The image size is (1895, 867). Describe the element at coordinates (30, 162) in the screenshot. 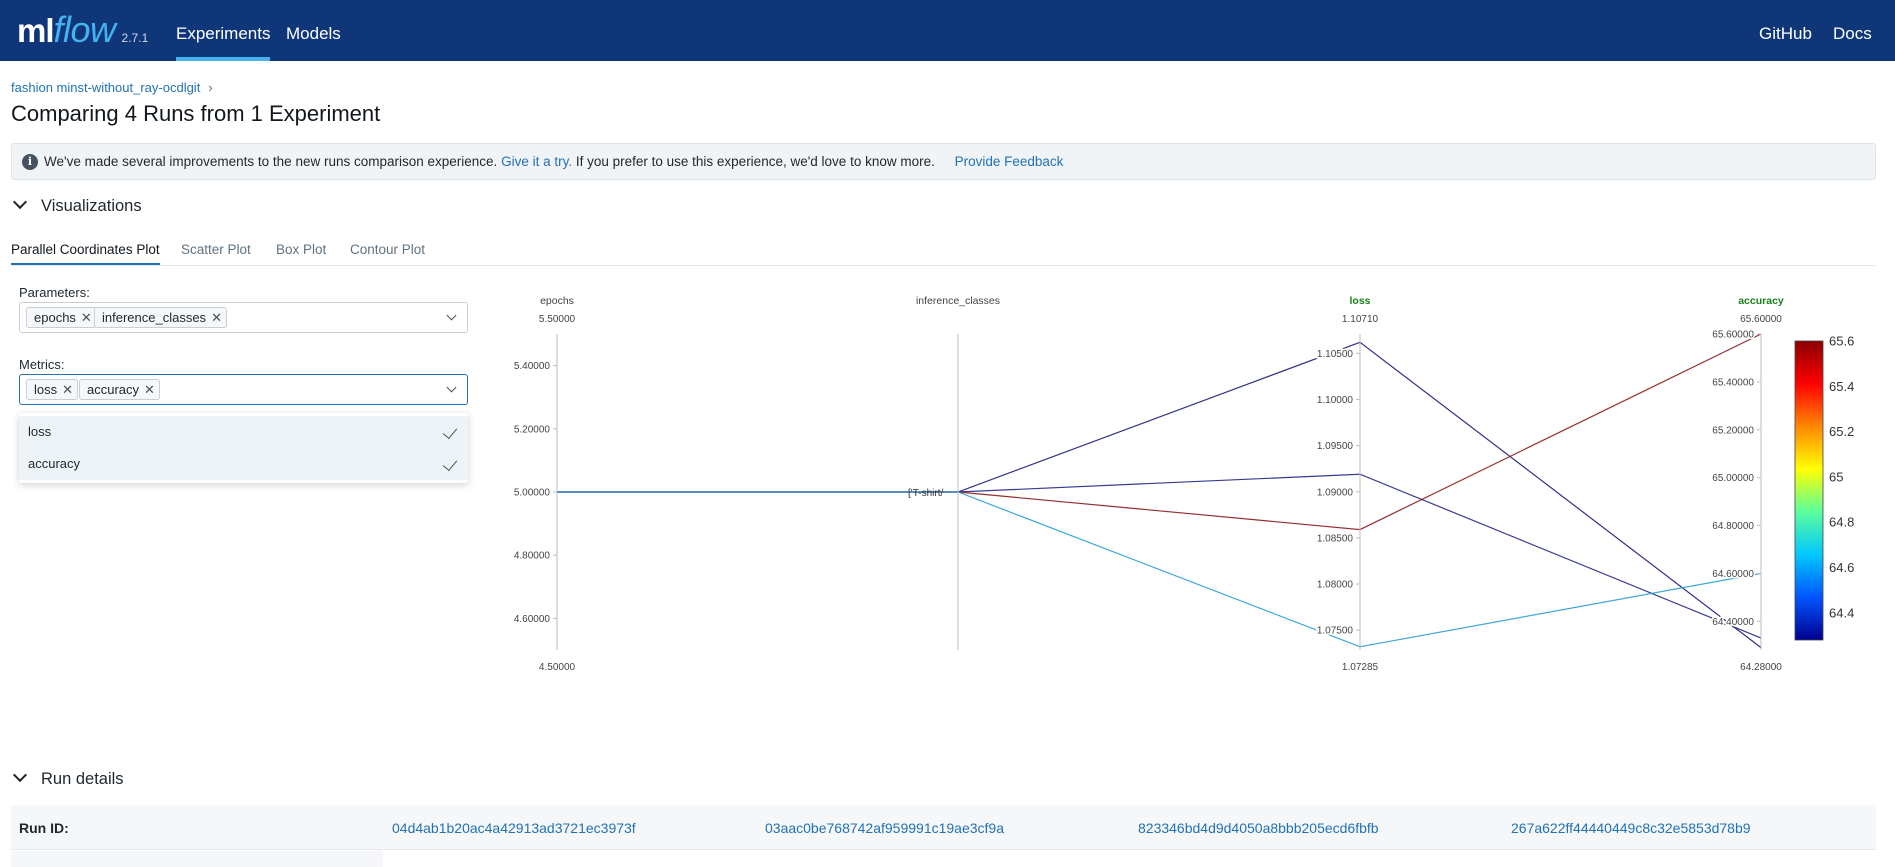

I see `info-icon: i` at that location.